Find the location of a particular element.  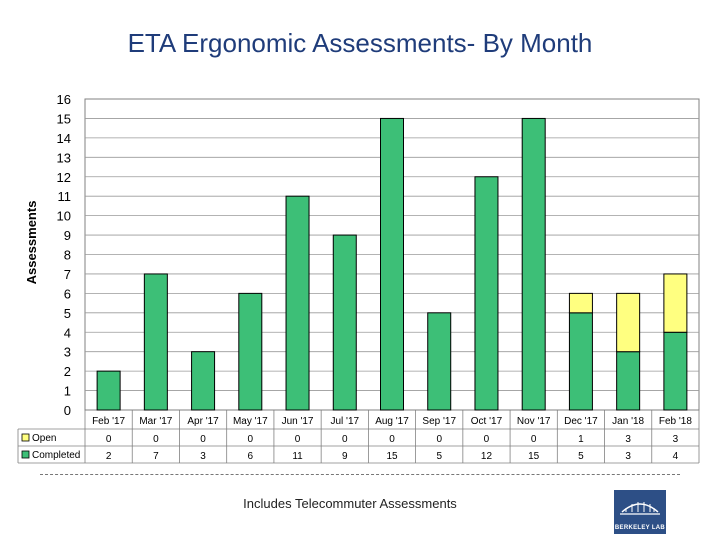

x-tick-label: Jan '18 is located at coordinates (628, 421).